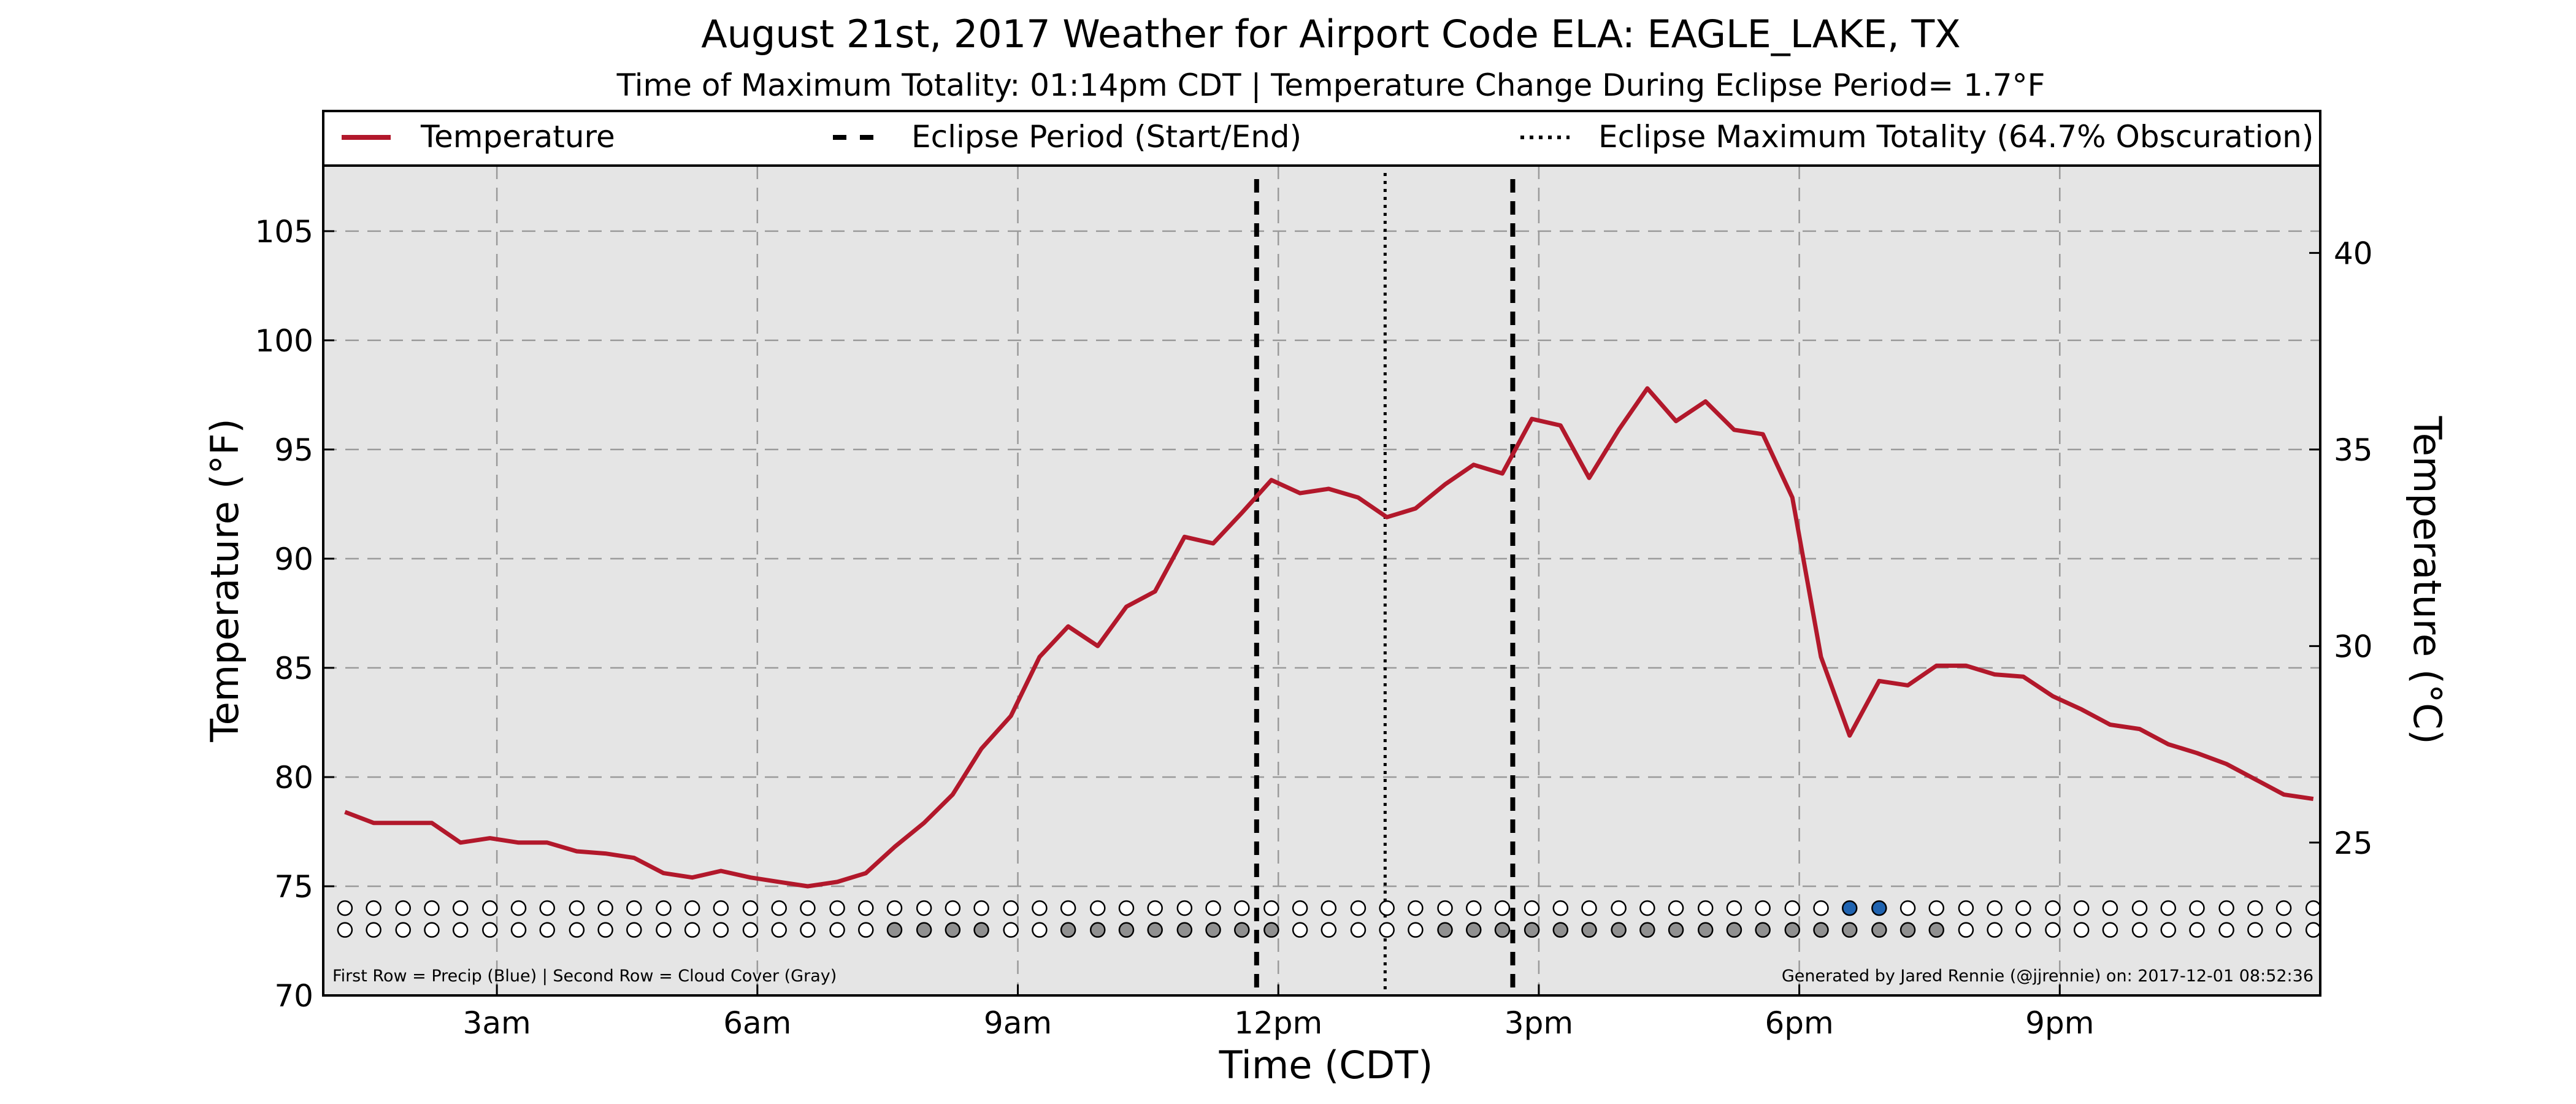 The height and width of the screenshot is (1104, 2576). Describe the element at coordinates (294, 614) in the screenshot. I see `left-y-ticks: 70 75 80 85 90 95 100 105` at that location.